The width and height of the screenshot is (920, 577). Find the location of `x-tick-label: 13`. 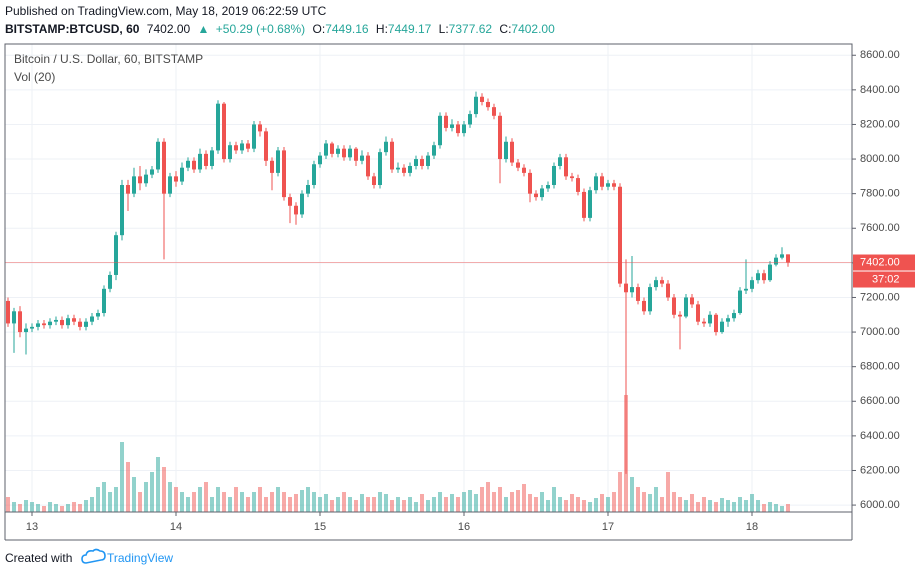

x-tick-label: 13 is located at coordinates (32, 527).